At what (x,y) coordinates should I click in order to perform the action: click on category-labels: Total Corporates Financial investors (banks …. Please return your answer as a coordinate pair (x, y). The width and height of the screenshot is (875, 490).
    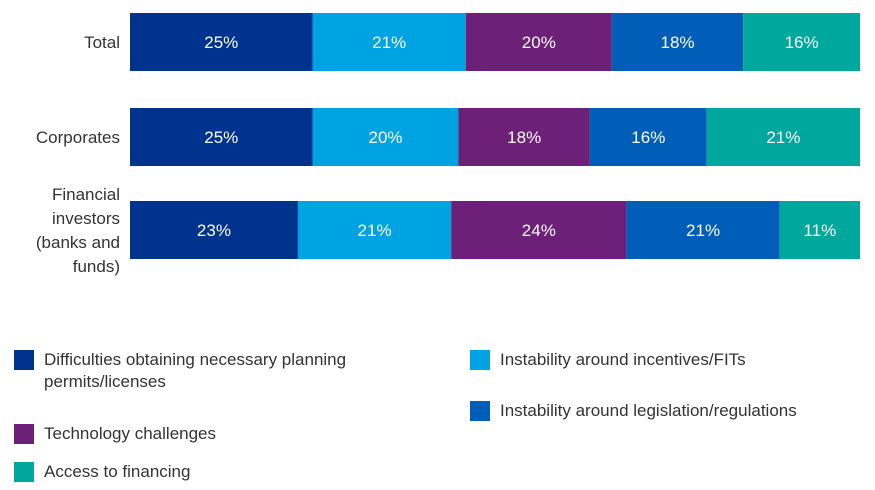
    Looking at the image, I should click on (78, 154).